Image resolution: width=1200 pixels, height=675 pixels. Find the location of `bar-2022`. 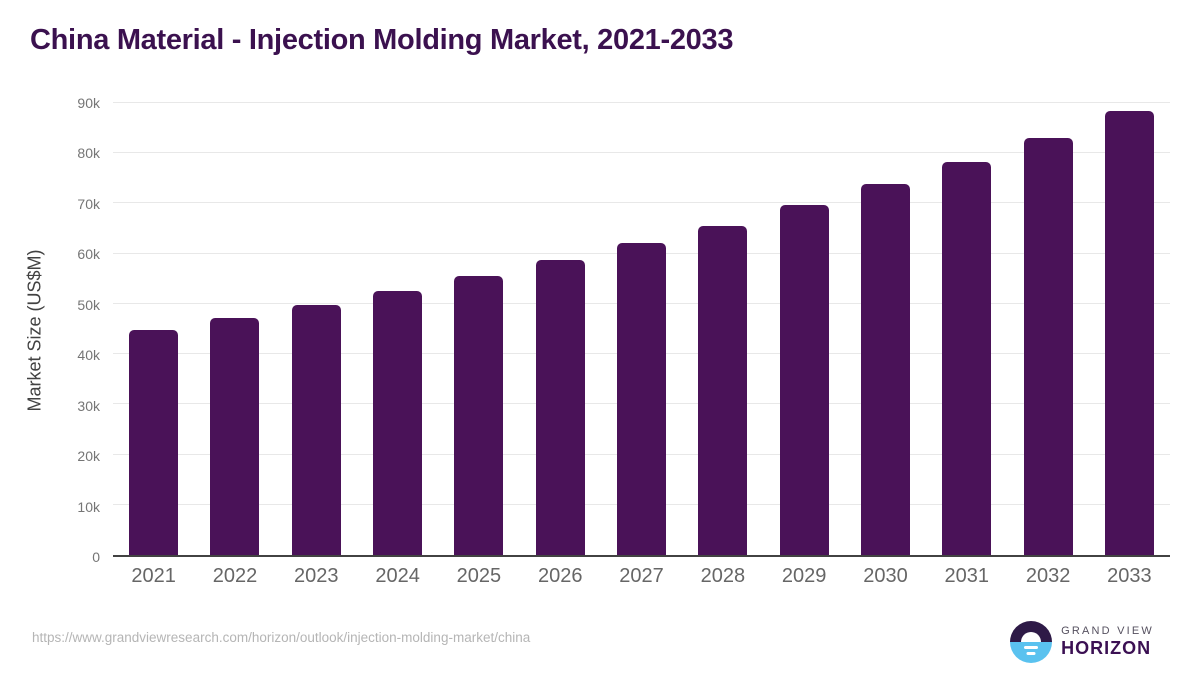

bar-2022 is located at coordinates (235, 436).